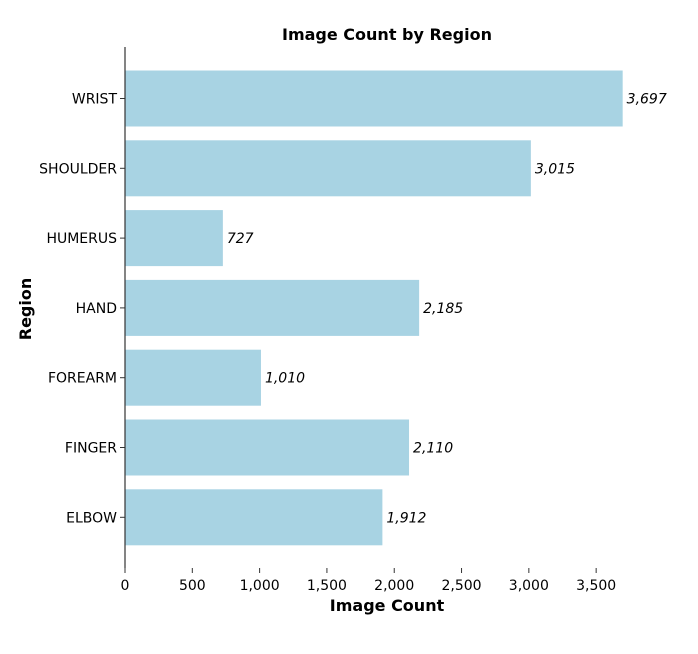  Describe the element at coordinates (406, 518) in the screenshot. I see `data-label-elbow: 1,912` at that location.